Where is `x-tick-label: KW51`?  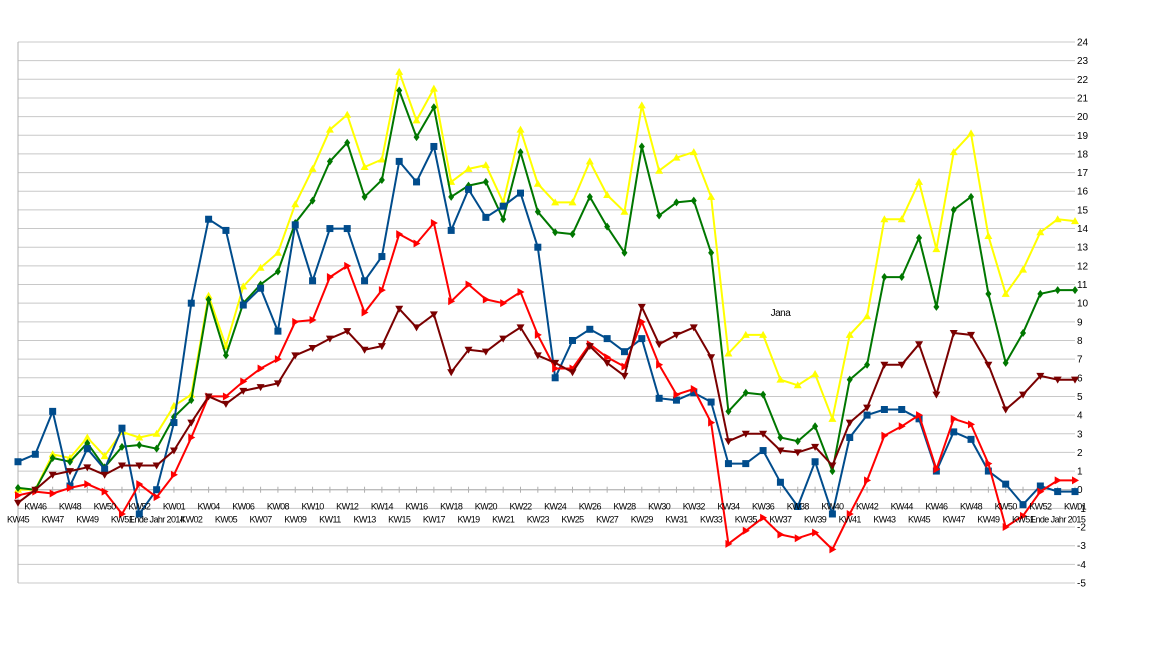
x-tick-label: KW51 is located at coordinates (122, 520).